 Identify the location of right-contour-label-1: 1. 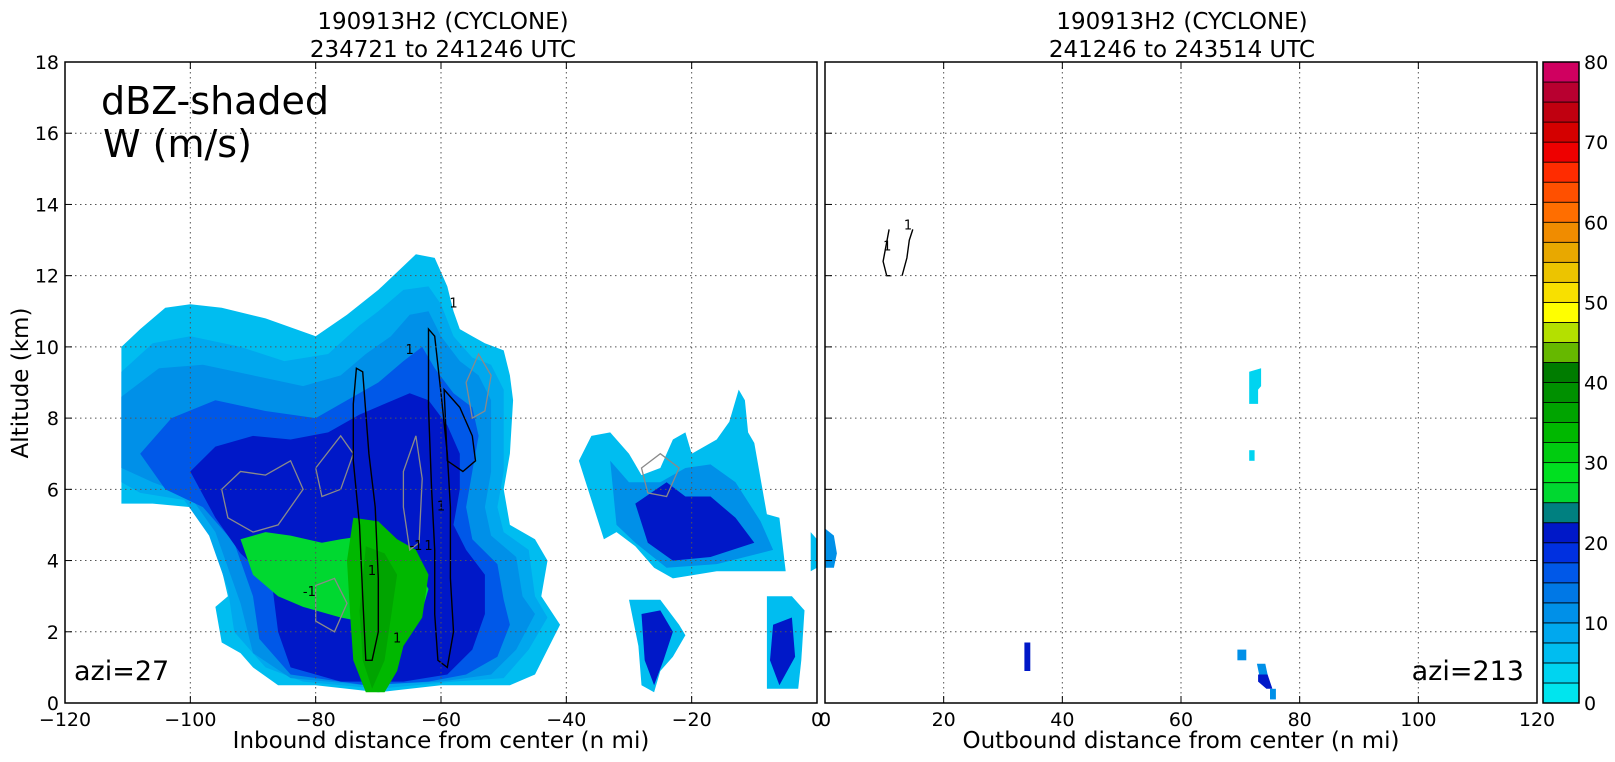
(908, 225).